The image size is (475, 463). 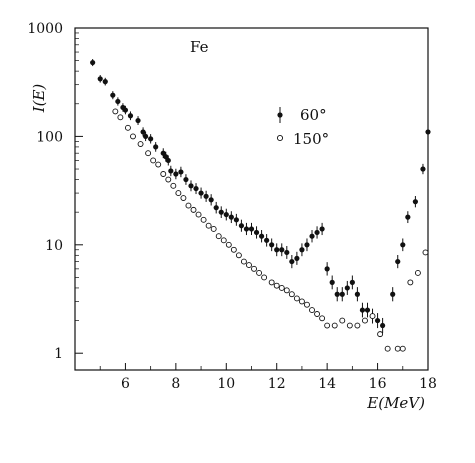 What do you see at coordinates (125, 384) in the screenshot?
I see `x-tick-label: 6` at bounding box center [125, 384].